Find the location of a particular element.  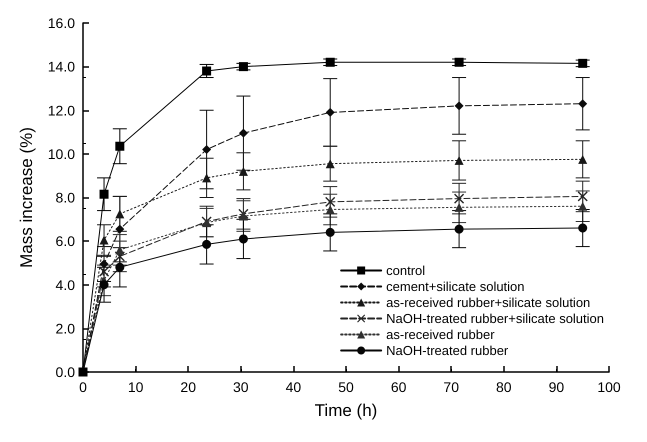

y-tick-label: 6.0 is located at coordinates (66, 241).